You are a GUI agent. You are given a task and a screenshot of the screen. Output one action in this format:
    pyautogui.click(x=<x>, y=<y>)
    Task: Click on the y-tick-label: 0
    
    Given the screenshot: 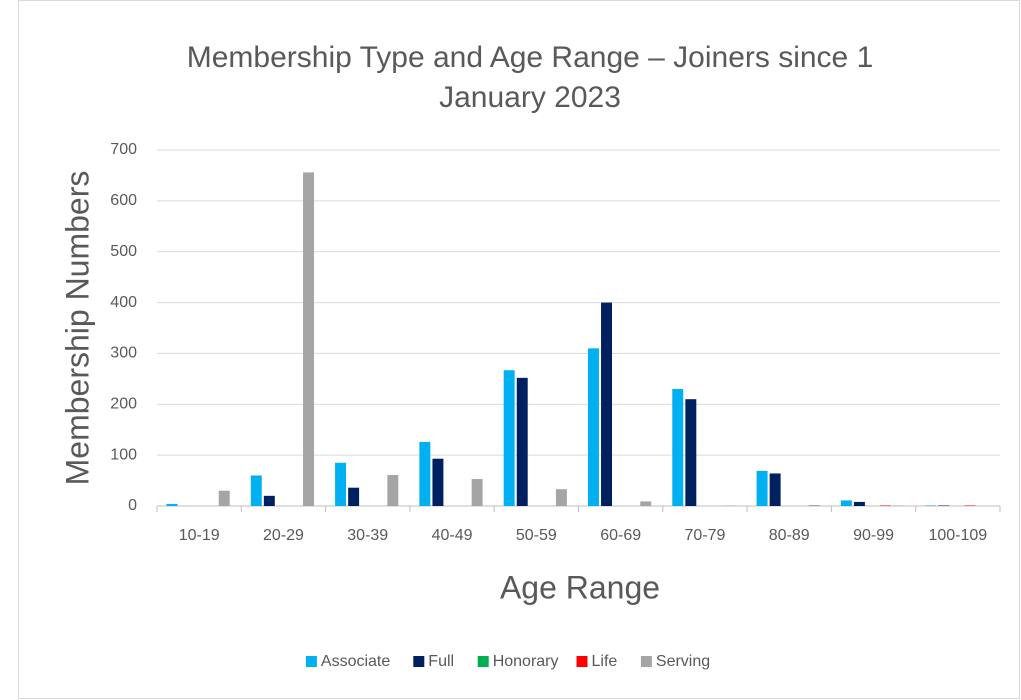 What is the action you would take?
    pyautogui.click(x=132, y=505)
    